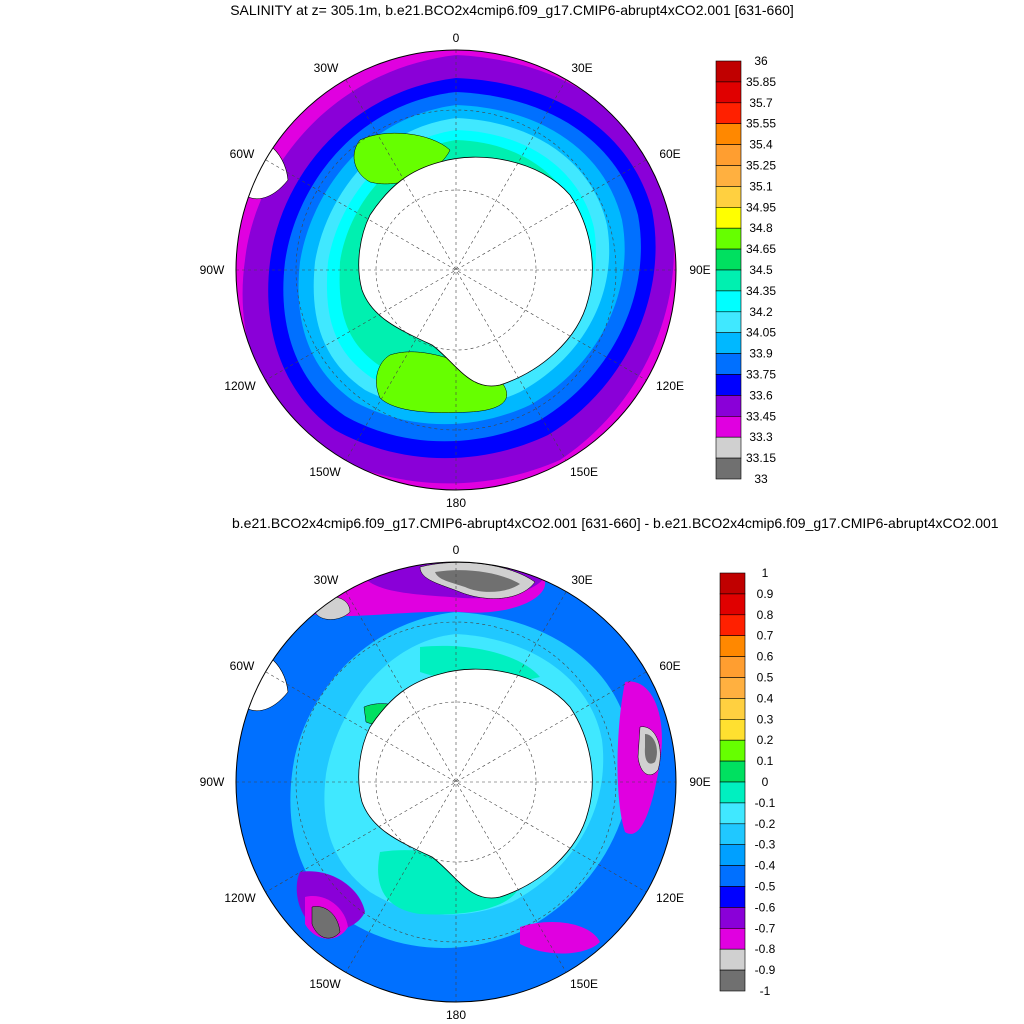 This screenshot has width=1024, height=1024. Describe the element at coordinates (650, 749) in the screenshot. I see `east-dark-gray` at that location.